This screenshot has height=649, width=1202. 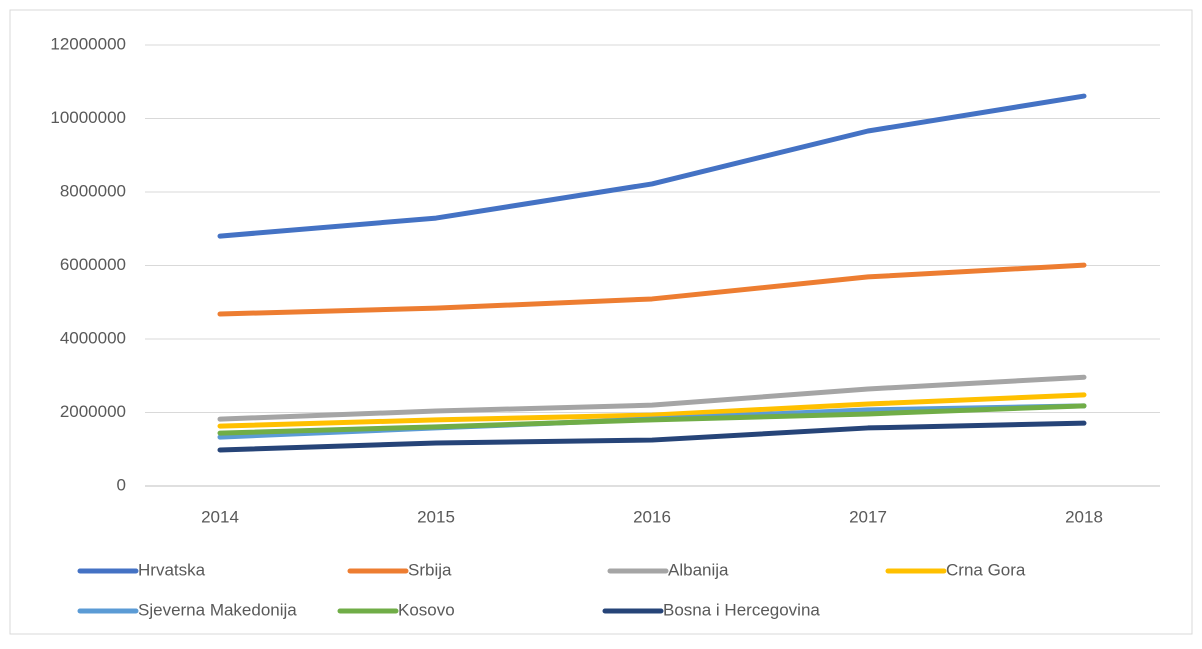 What do you see at coordinates (172, 569) in the screenshot?
I see `legend-label: Hrvatska` at bounding box center [172, 569].